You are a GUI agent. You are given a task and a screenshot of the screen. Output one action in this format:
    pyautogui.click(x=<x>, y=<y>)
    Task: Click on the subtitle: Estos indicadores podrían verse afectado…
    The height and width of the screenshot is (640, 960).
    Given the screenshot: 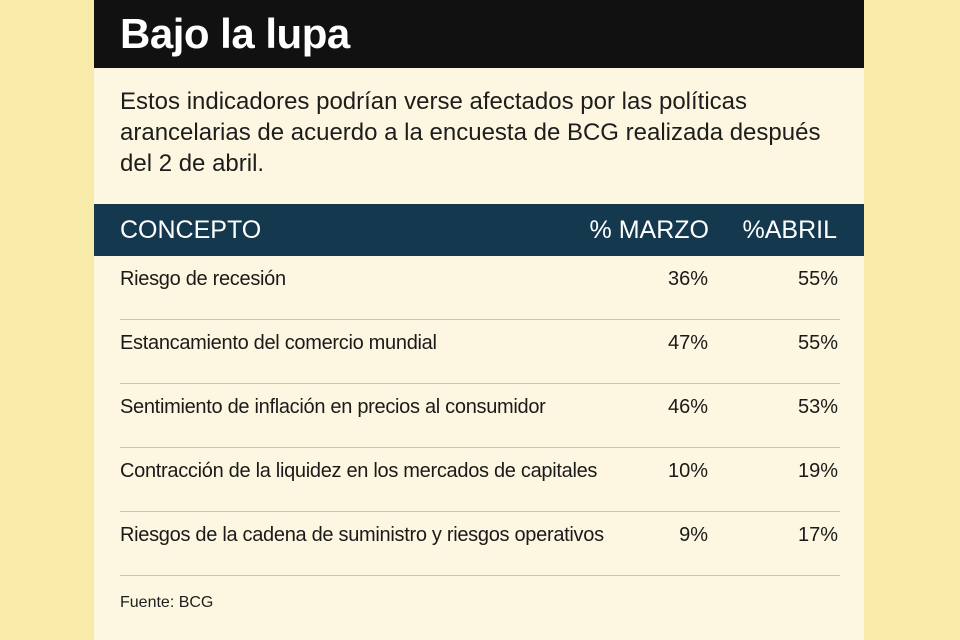 What is the action you would take?
    pyautogui.click(x=470, y=132)
    